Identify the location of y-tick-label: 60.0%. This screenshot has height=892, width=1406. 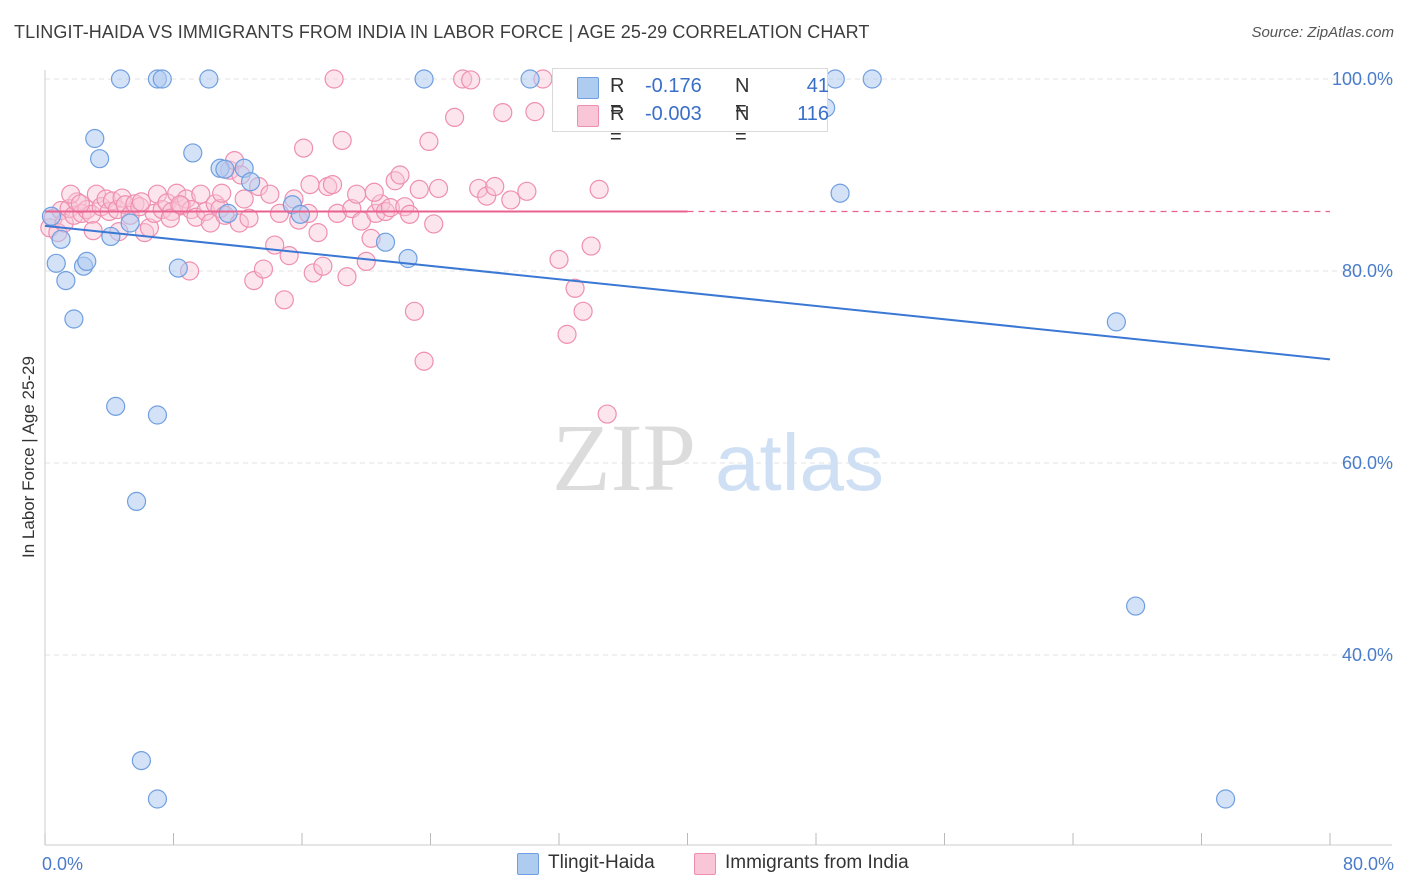
(1367, 463).